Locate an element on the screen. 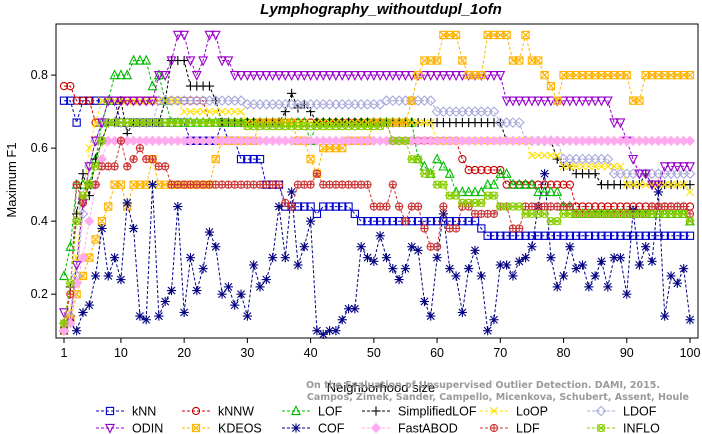  legend-marker-ldf is located at coordinates (494, 428).